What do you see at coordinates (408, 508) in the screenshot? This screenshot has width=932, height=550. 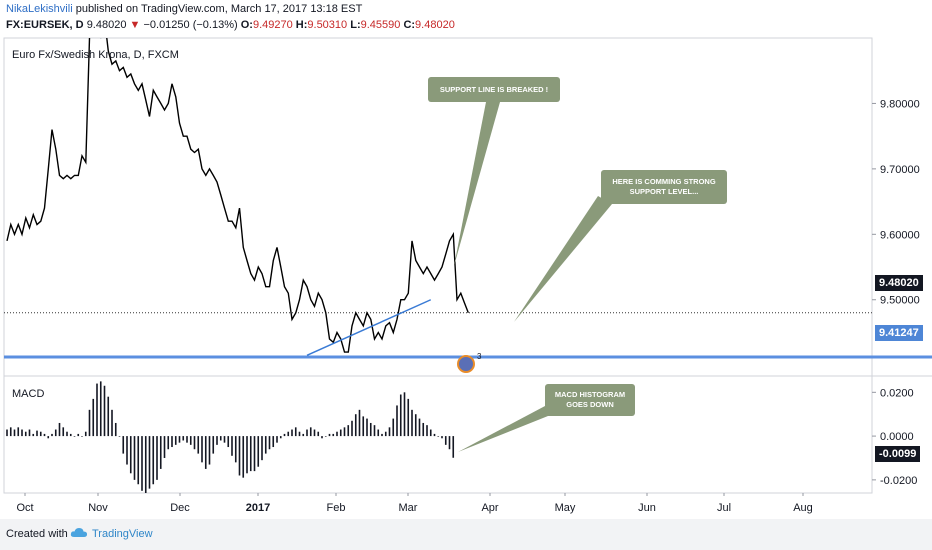 I see `x-tick-label-5: Mar` at bounding box center [408, 508].